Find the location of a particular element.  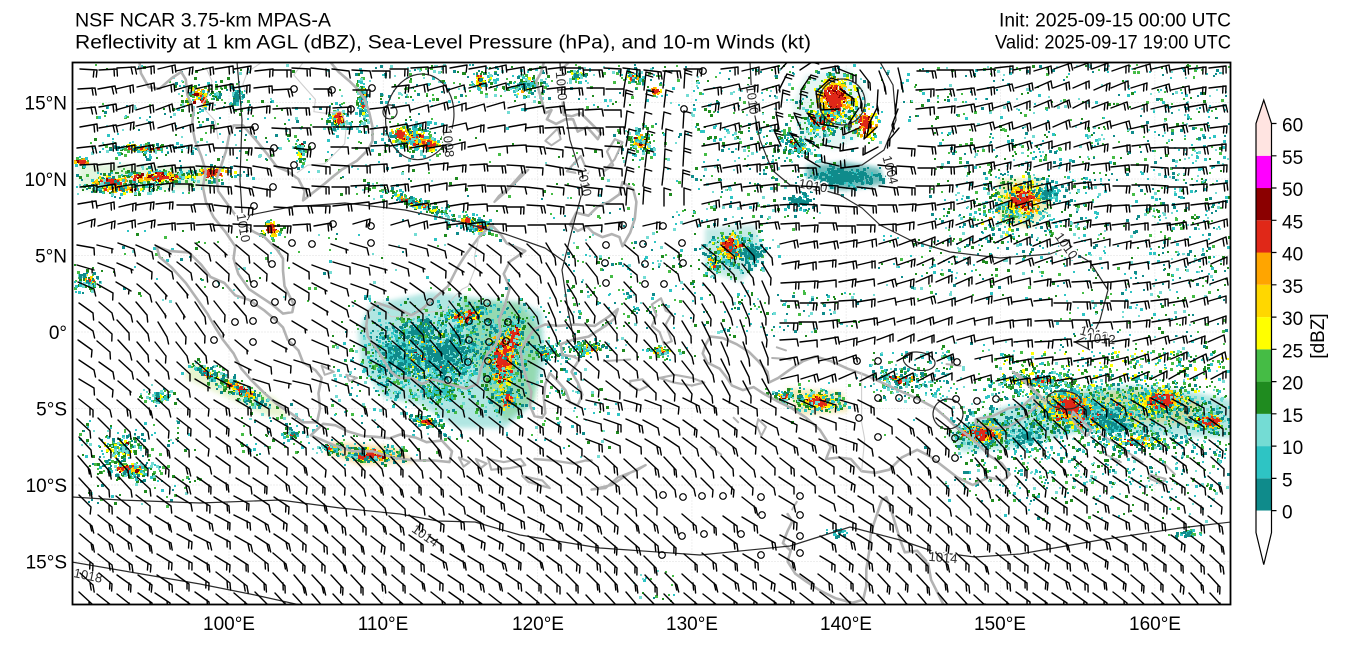

svg-text: 130°E is located at coordinates (692, 624).